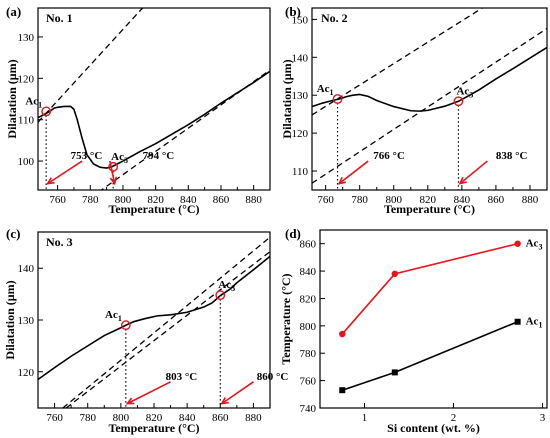 The image size is (550, 438). I want to click on x-tick-label: 2, so click(454, 418).